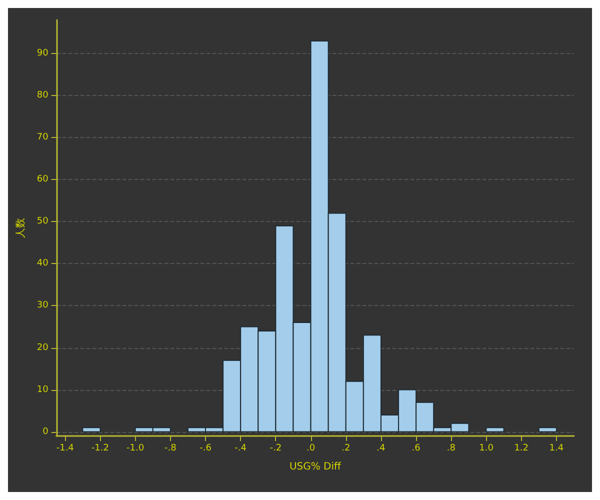  What do you see at coordinates (556, 449) in the screenshot?
I see `x-tick-label: 1.4` at bounding box center [556, 449].